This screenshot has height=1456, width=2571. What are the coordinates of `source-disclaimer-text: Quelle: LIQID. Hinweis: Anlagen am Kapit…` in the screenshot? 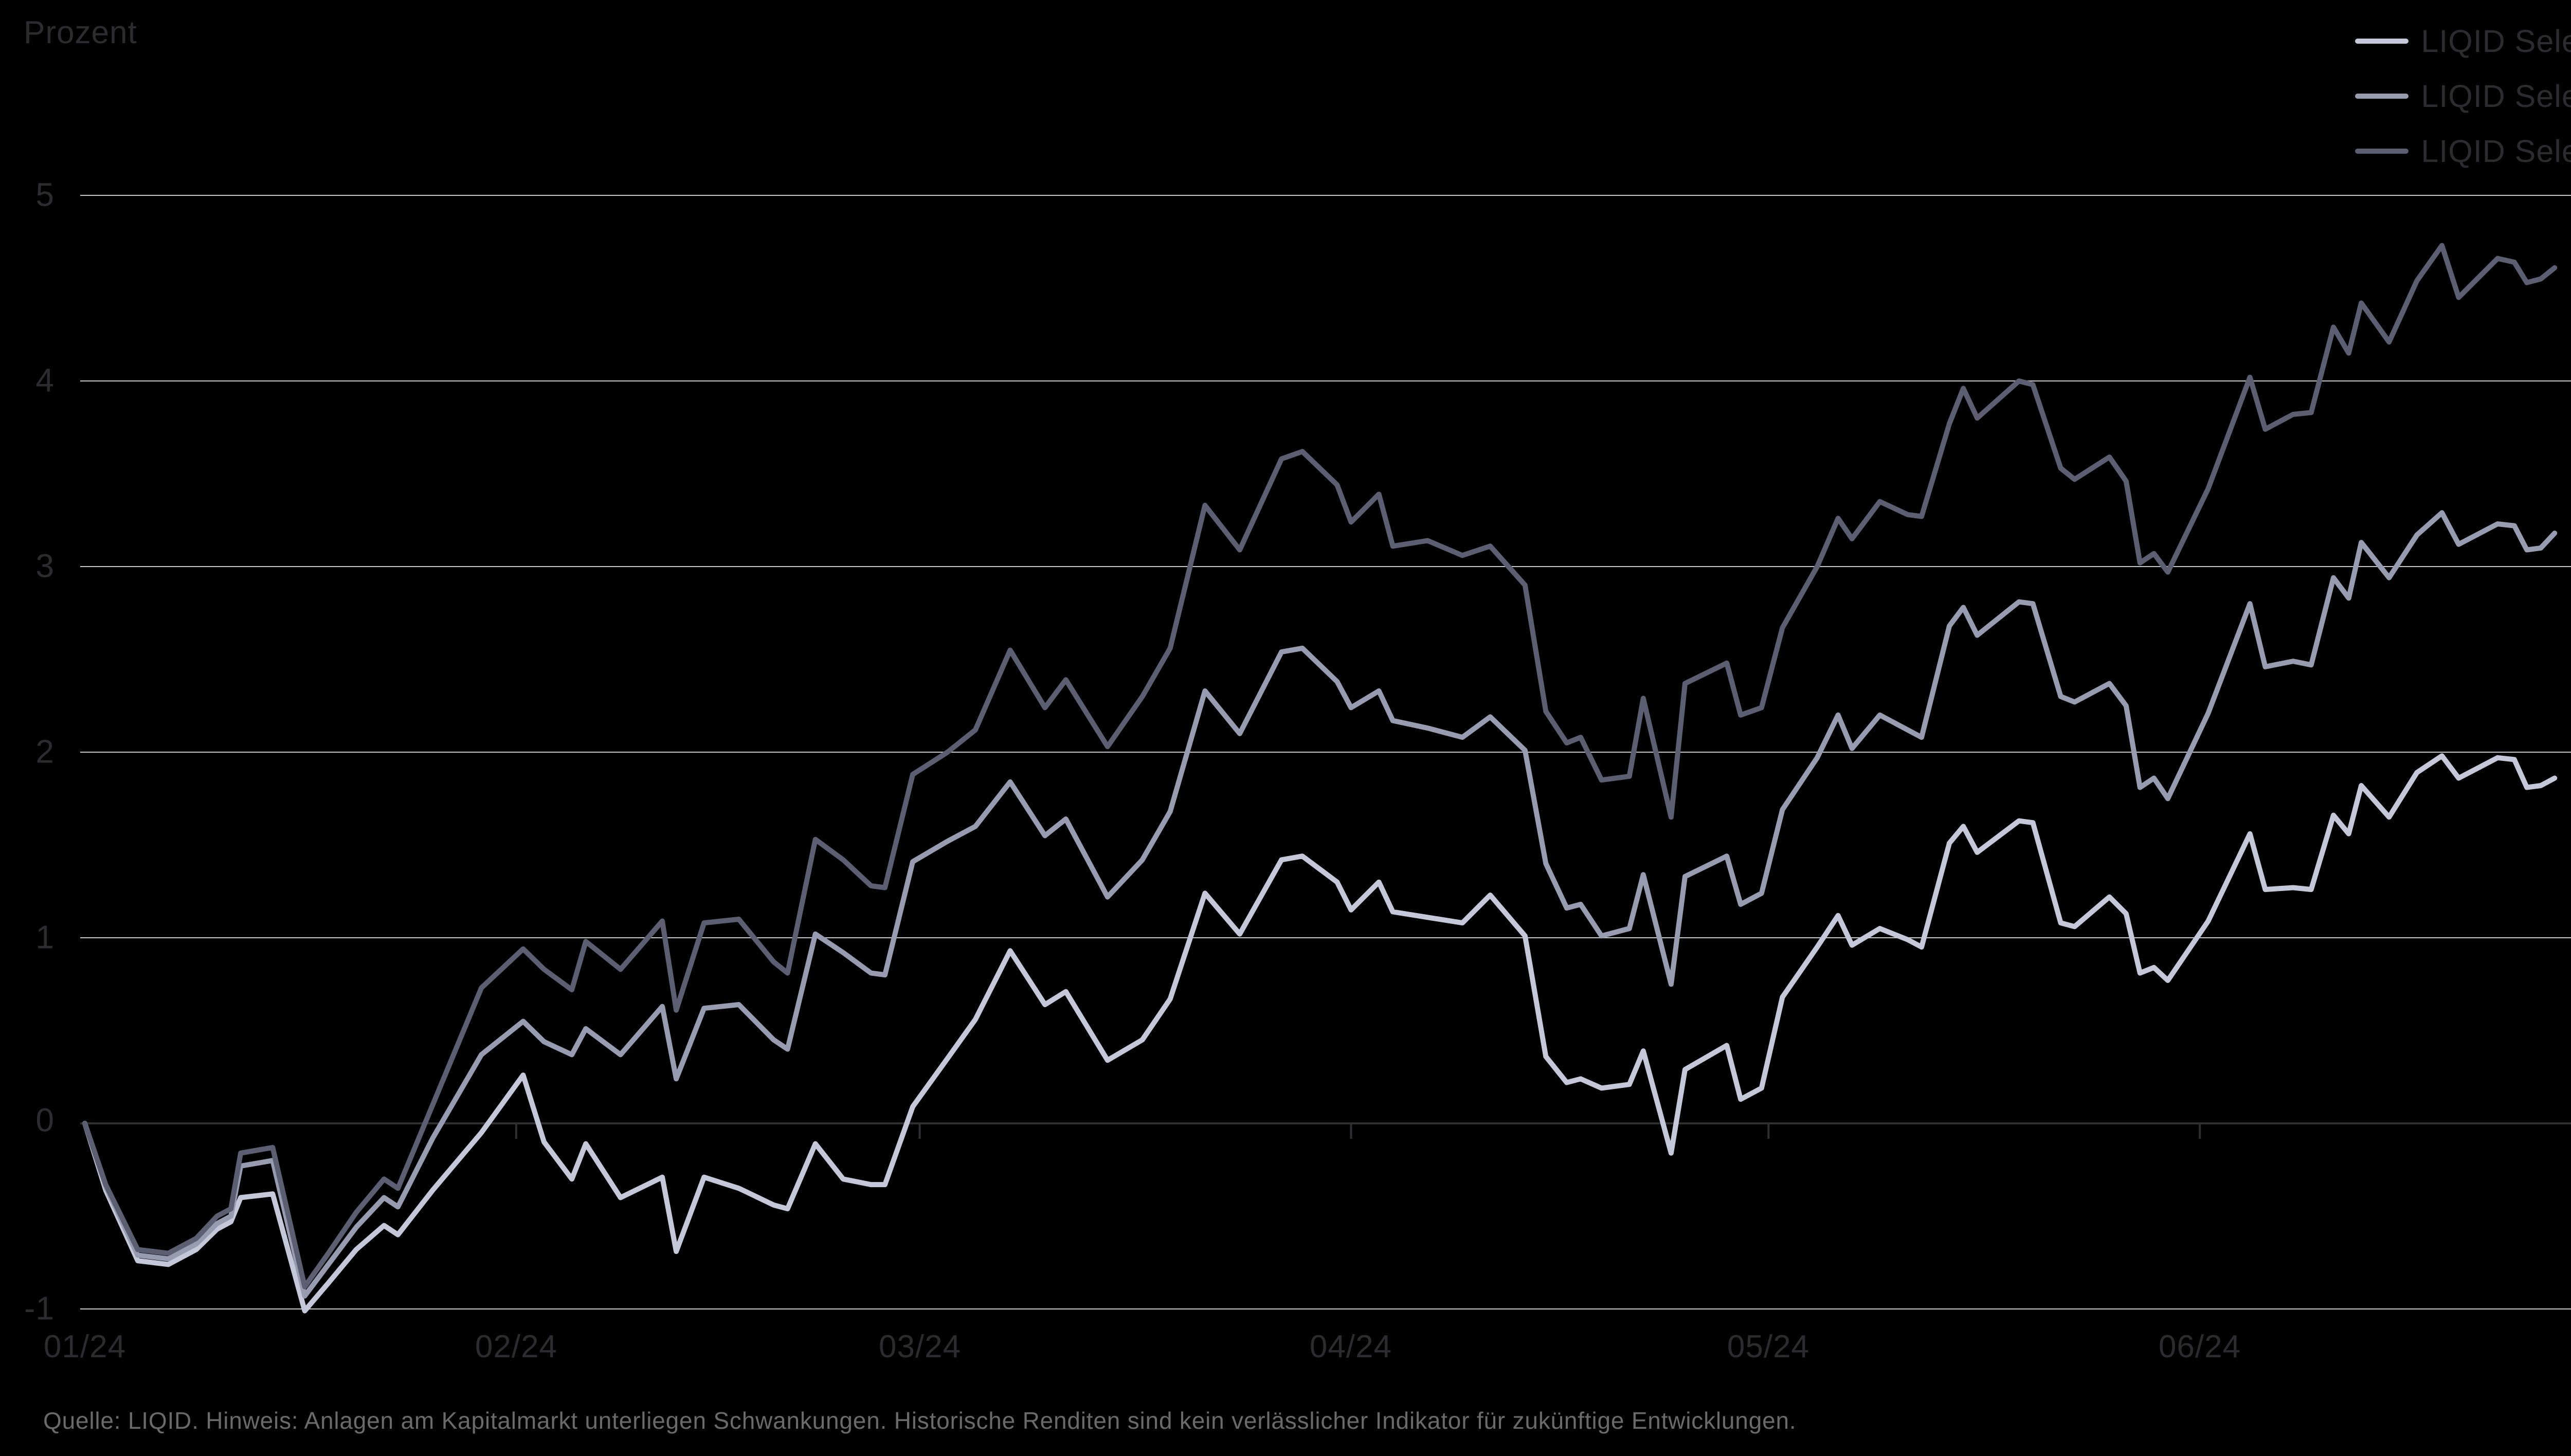 It's located at (920, 1420).